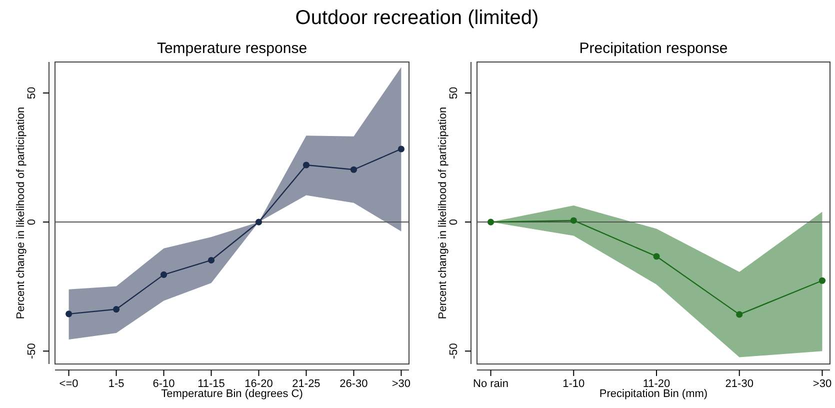 The height and width of the screenshot is (408, 835). I want to click on chart-title: Temperature response, so click(232, 48).